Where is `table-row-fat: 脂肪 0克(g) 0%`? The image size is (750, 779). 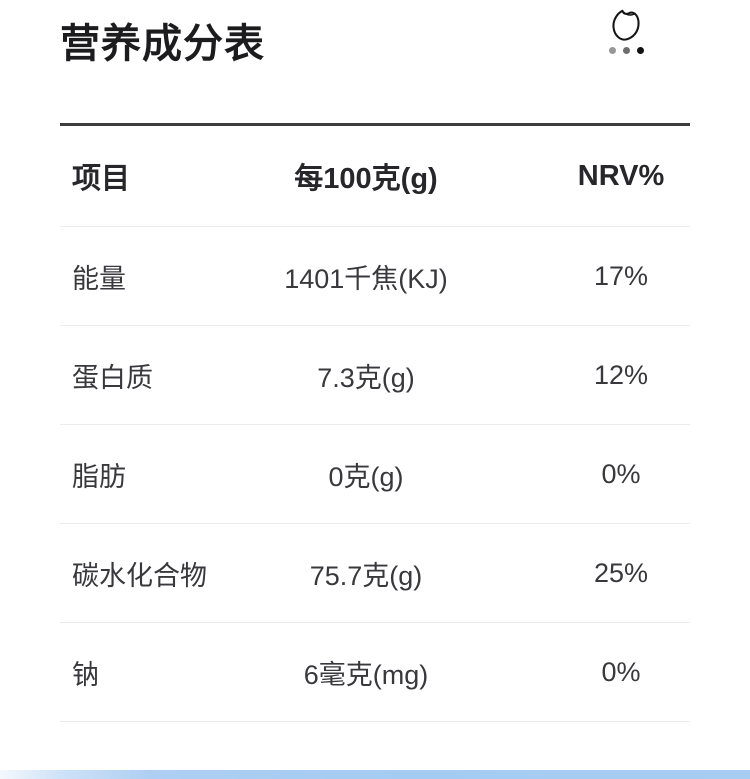
table-row-fat: 脂肪 0克(g) 0% is located at coordinates (375, 474).